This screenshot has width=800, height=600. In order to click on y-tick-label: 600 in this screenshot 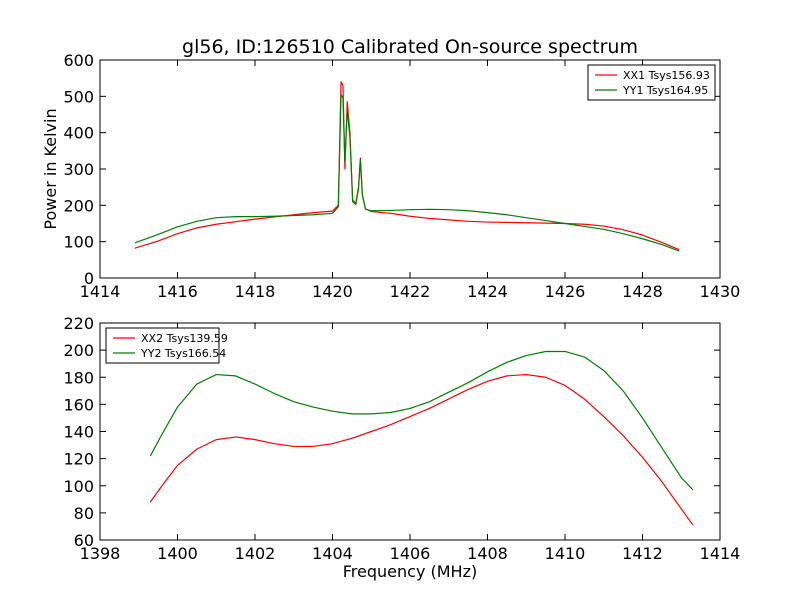, I will do `click(78, 60)`.